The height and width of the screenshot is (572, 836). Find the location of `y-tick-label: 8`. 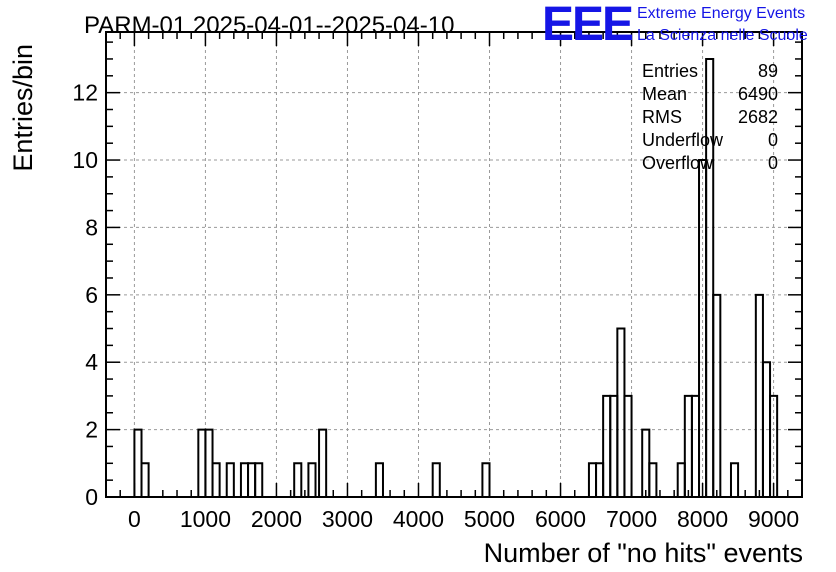

y-tick-label: 8 is located at coordinates (91, 227).